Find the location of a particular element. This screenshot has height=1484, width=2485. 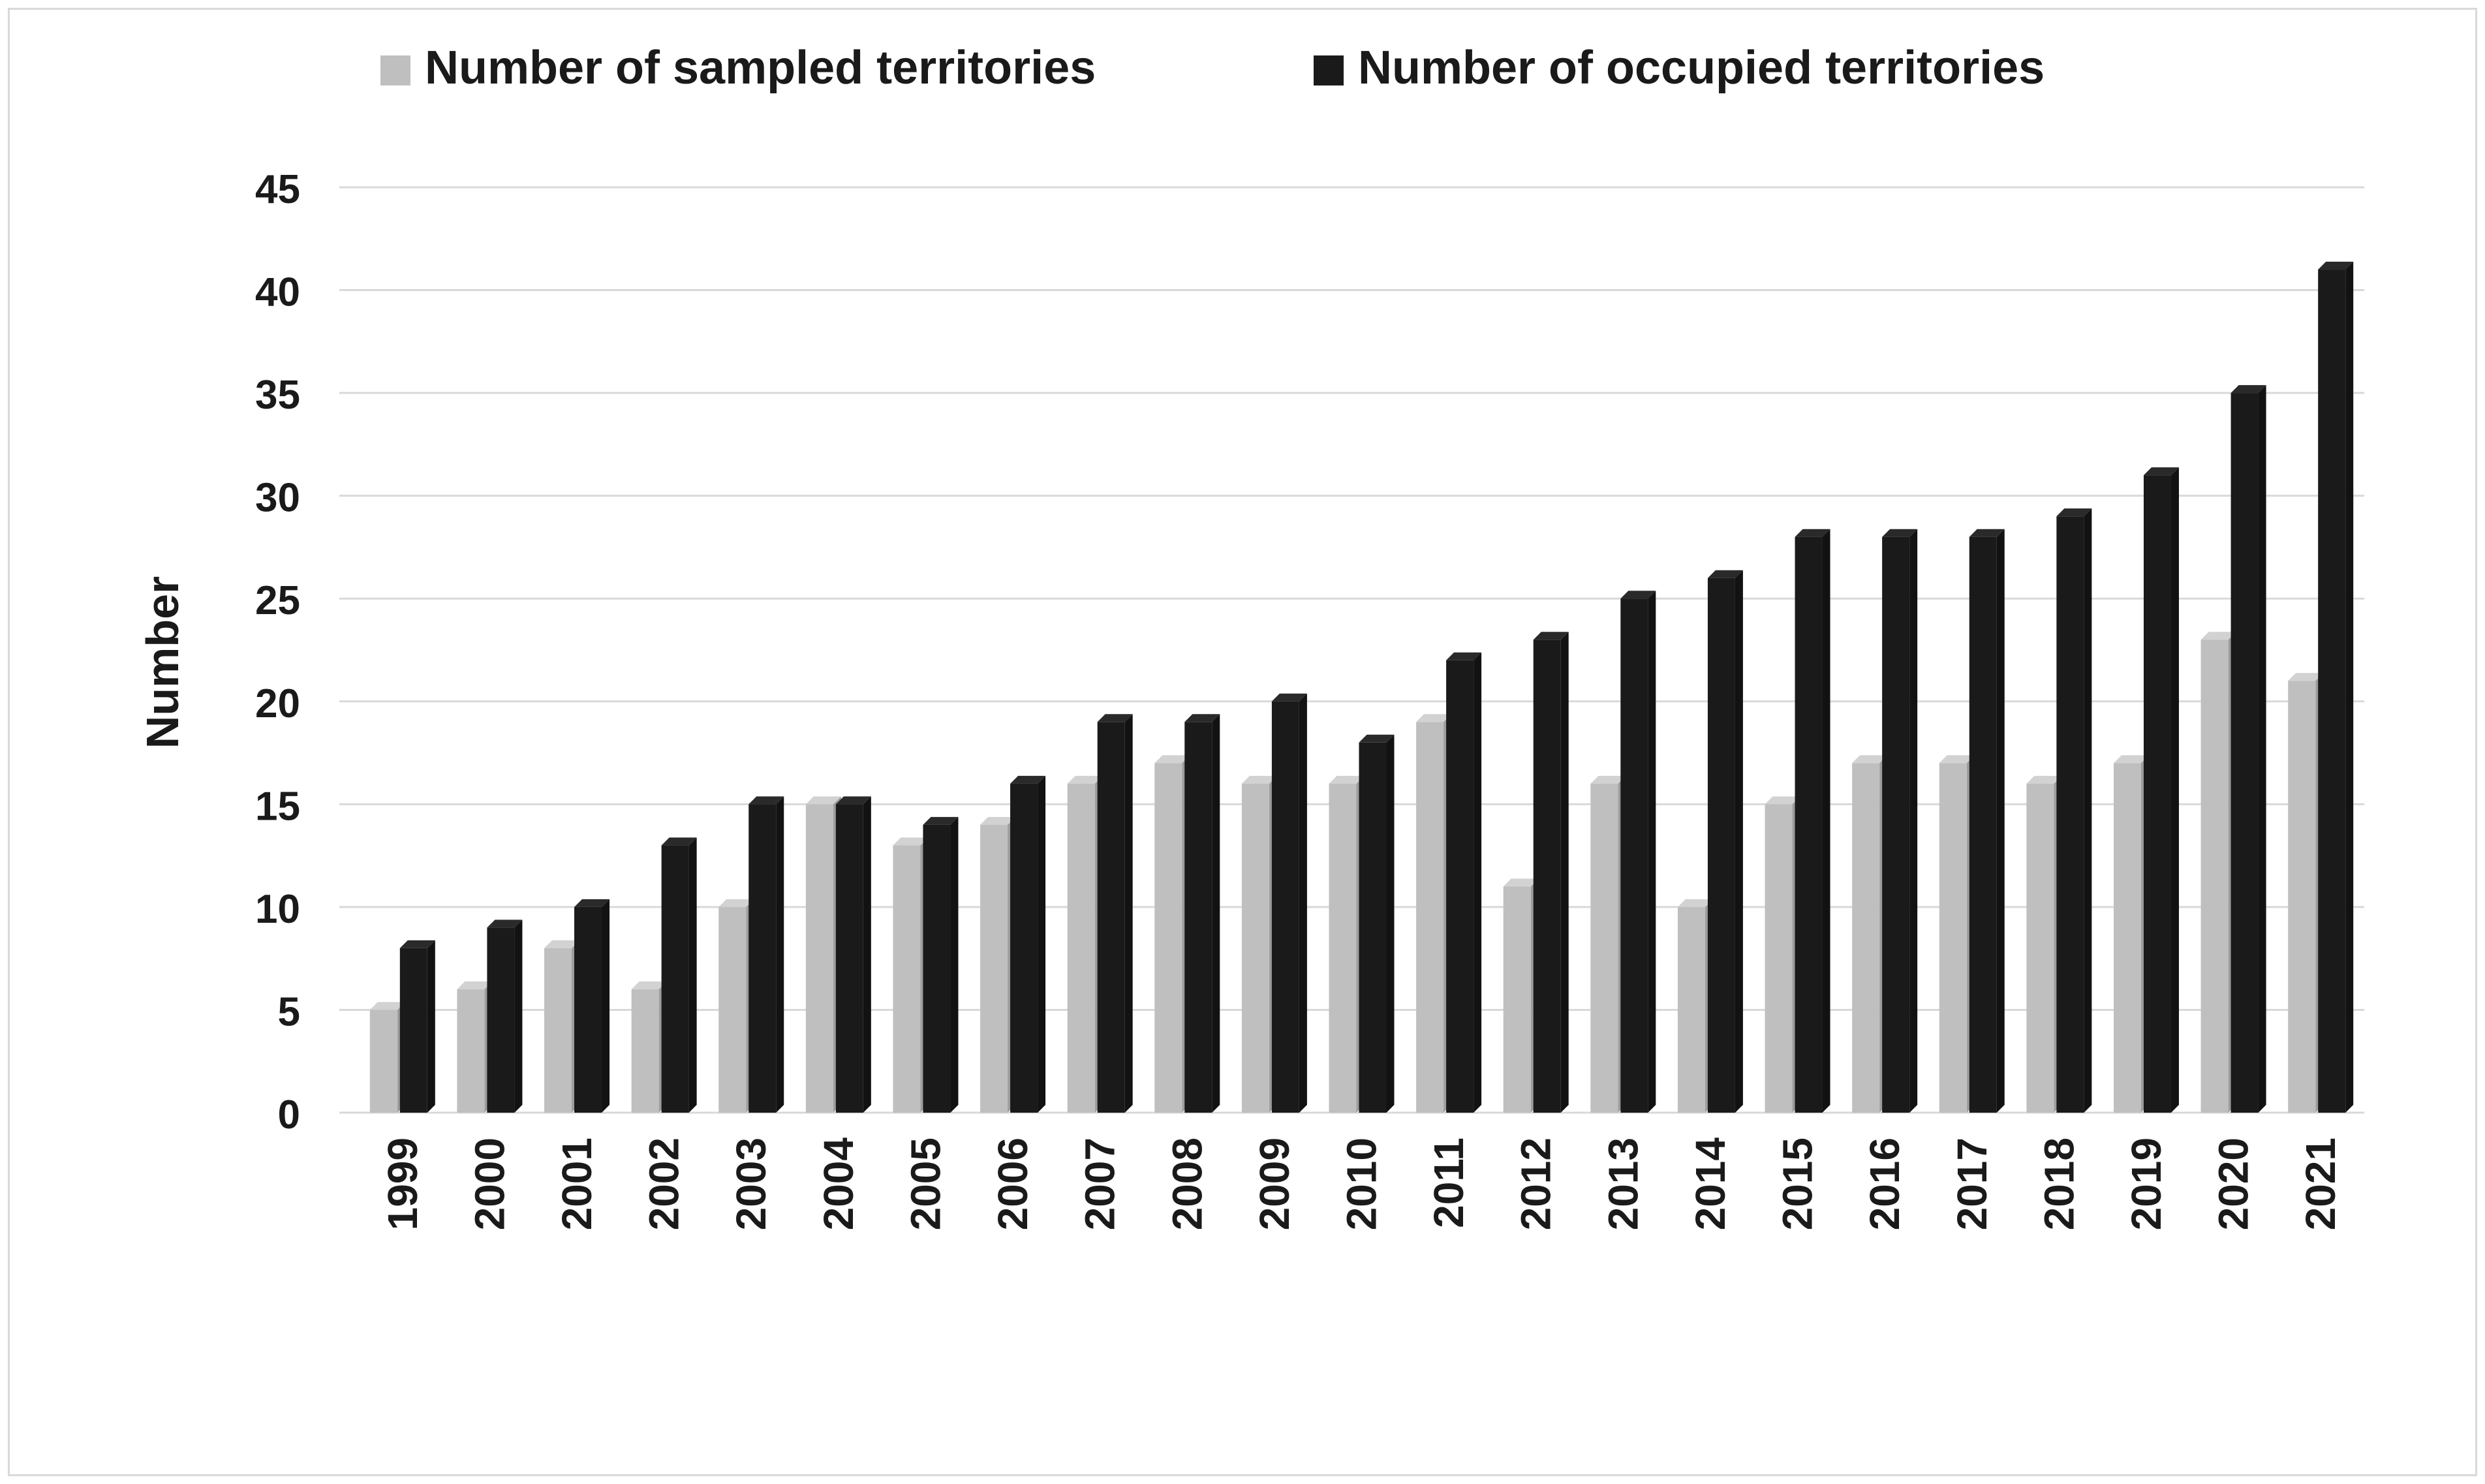

bar-sampled-2013 is located at coordinates (1608, 944).